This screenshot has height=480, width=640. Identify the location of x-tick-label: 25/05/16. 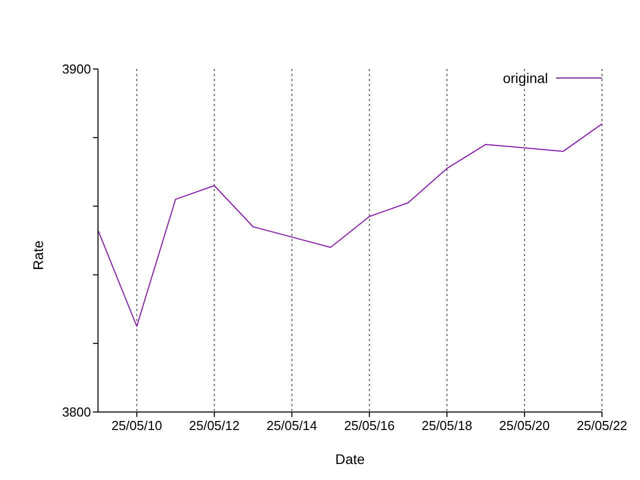
(369, 426).